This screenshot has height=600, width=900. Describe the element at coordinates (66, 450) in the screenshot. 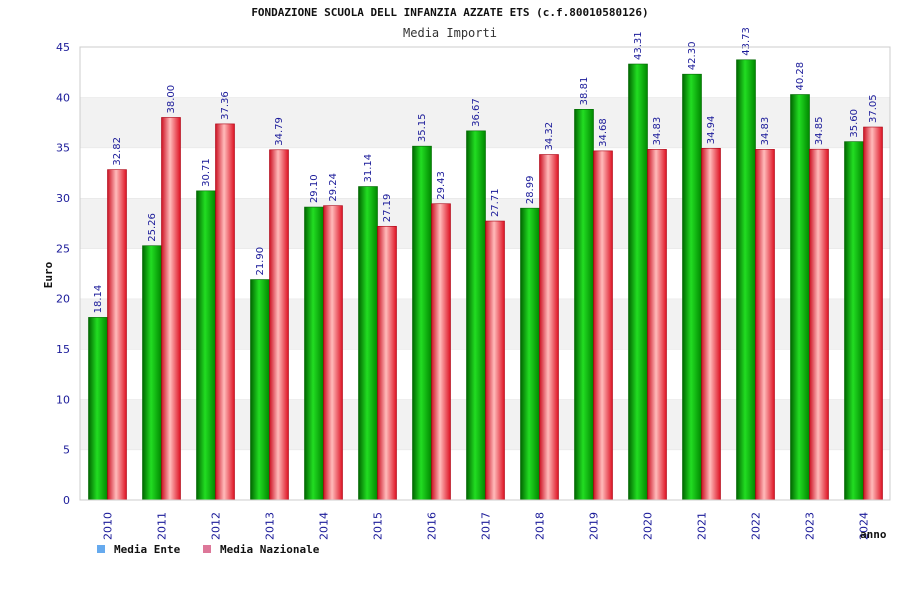

I see `y-tick-label: 5` at that location.